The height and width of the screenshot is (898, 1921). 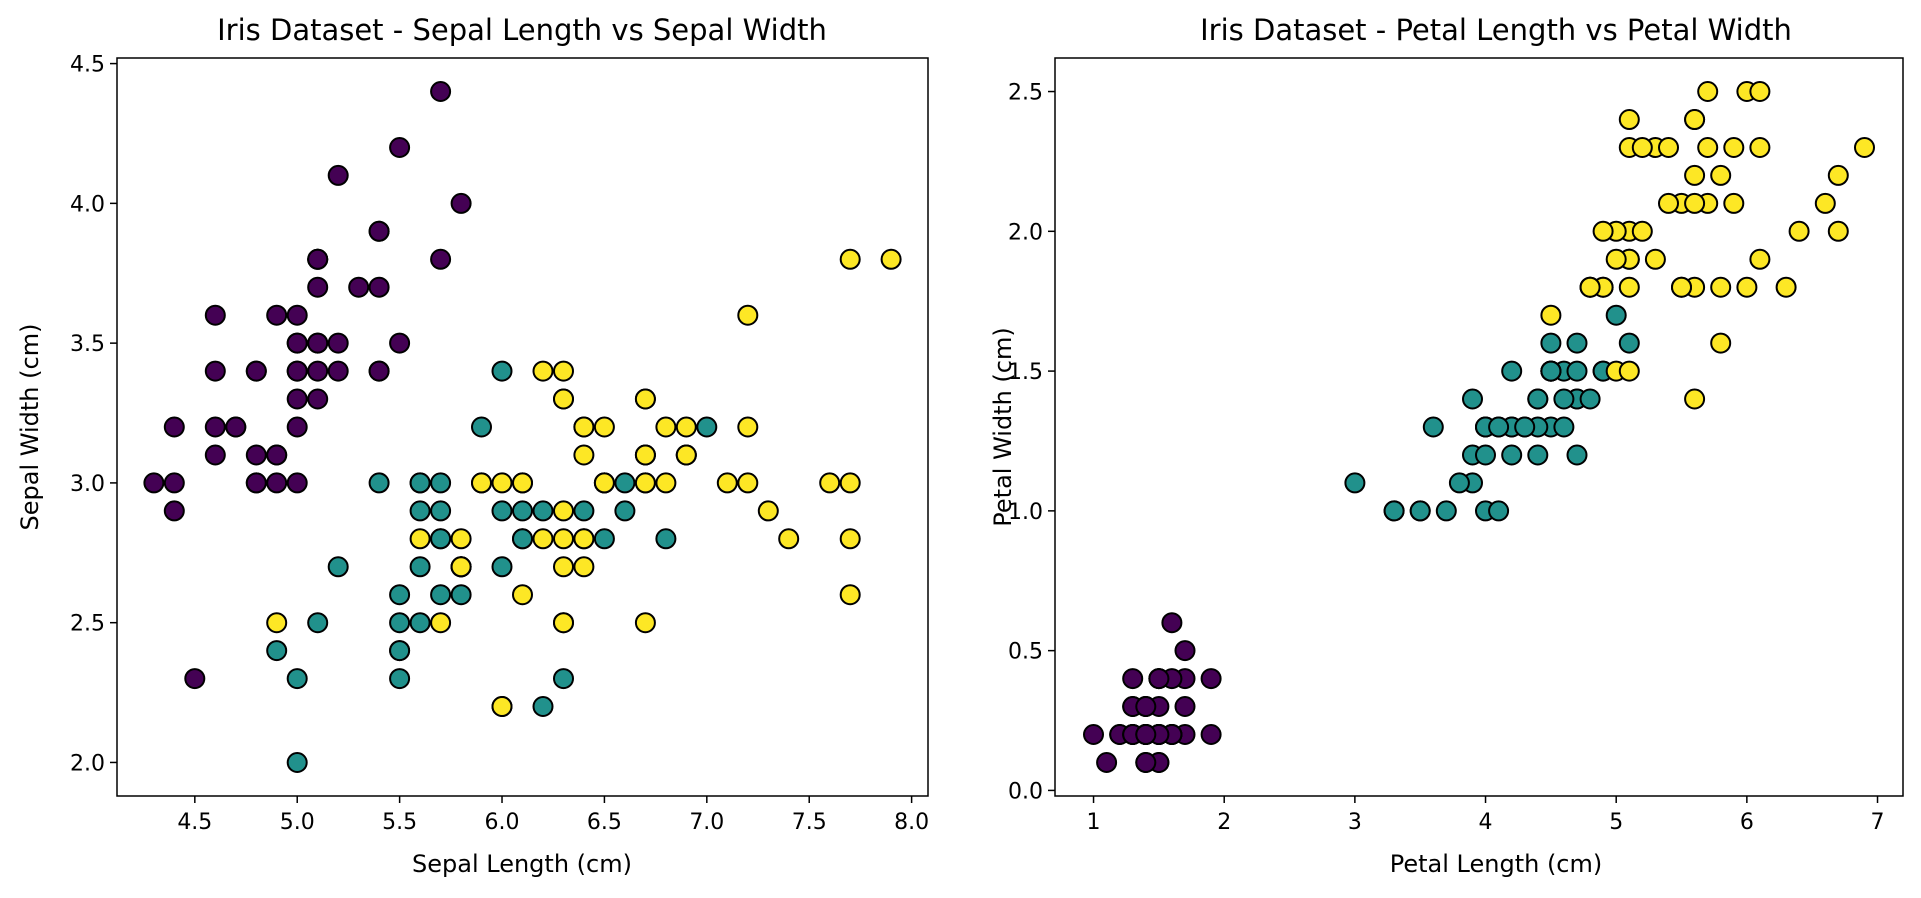 I want to click on y-tick-label: 2.5, so click(x=1025, y=93).